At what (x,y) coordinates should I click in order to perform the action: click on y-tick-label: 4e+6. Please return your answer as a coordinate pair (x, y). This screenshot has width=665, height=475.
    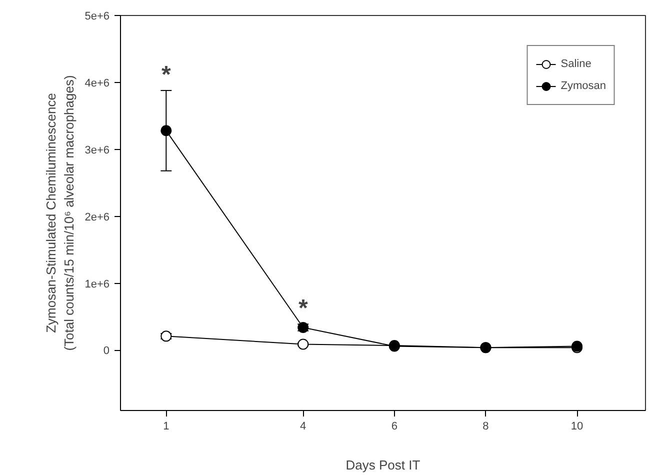
    Looking at the image, I should click on (97, 83).